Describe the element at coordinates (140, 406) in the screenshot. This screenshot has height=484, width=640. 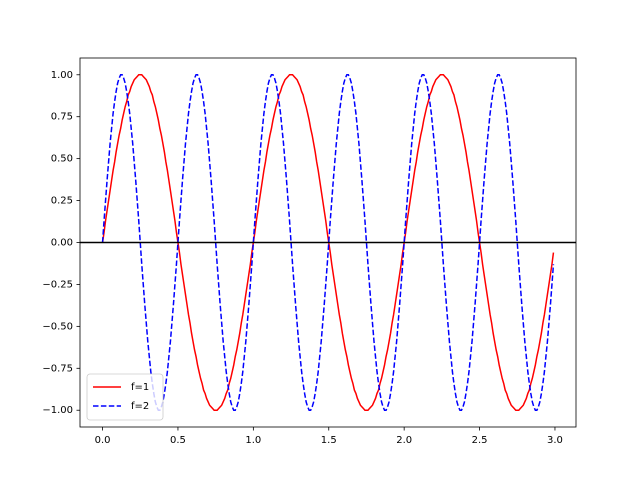
I see `legend-label: f=2` at that location.